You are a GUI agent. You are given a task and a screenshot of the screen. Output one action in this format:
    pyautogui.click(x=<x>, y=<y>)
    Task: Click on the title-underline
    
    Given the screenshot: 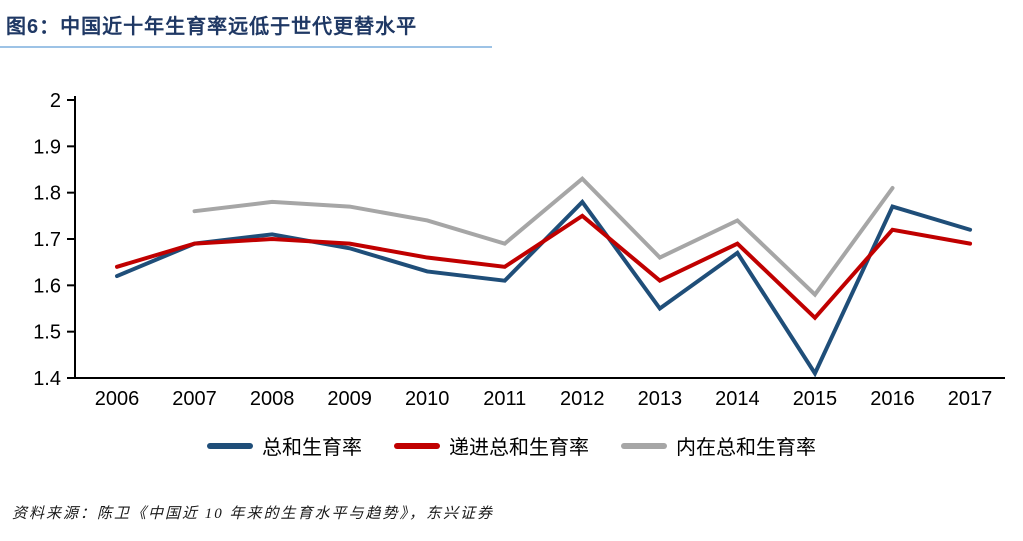 What is the action you would take?
    pyautogui.click(x=246, y=47)
    